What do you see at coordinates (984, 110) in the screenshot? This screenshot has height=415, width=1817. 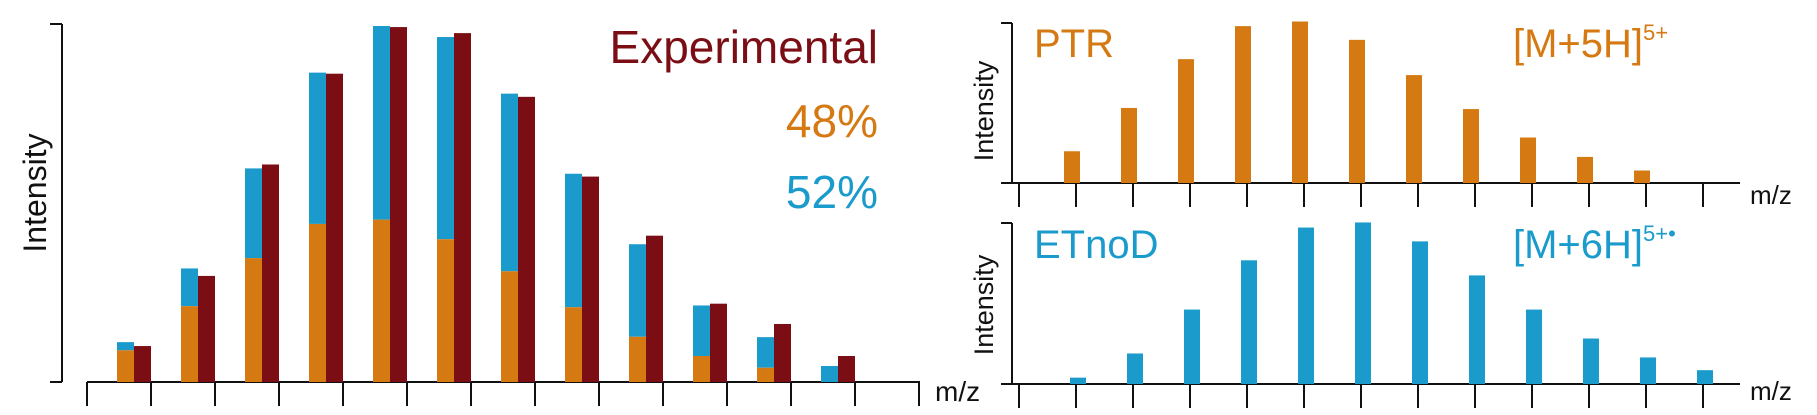 I see `ptr-y-axis-label: Intensity` at bounding box center [984, 110].